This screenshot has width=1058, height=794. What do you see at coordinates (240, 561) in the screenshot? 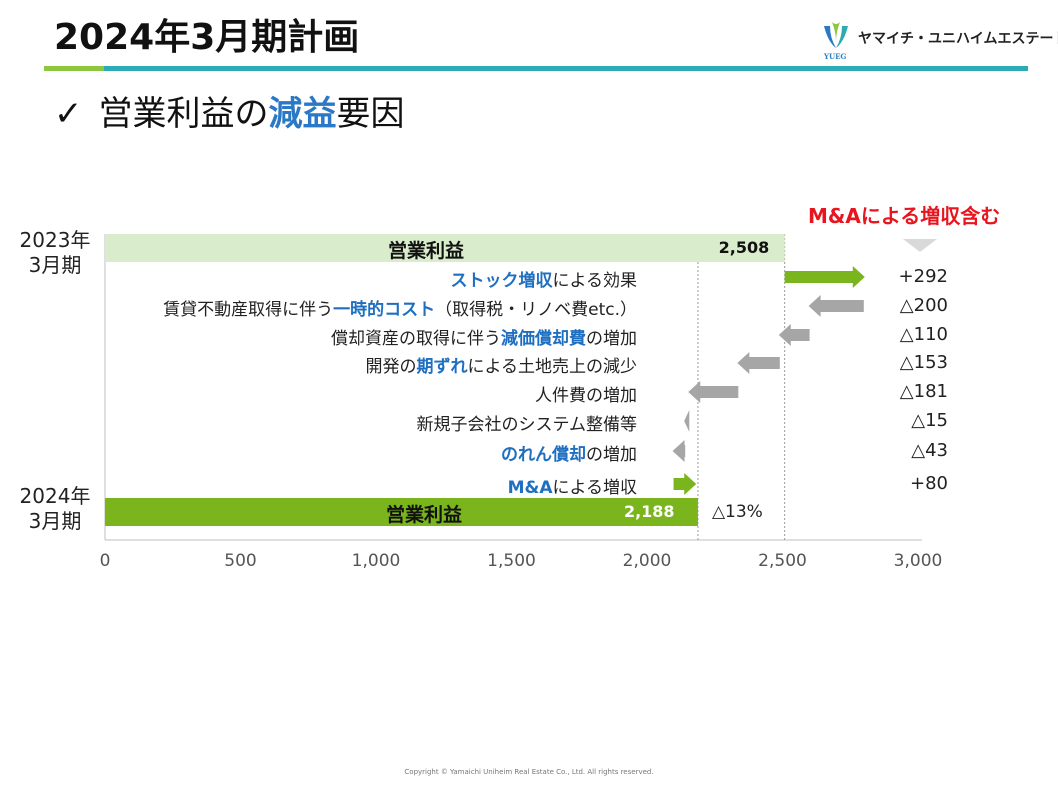
I see `x-tick-label: 500` at bounding box center [240, 561].